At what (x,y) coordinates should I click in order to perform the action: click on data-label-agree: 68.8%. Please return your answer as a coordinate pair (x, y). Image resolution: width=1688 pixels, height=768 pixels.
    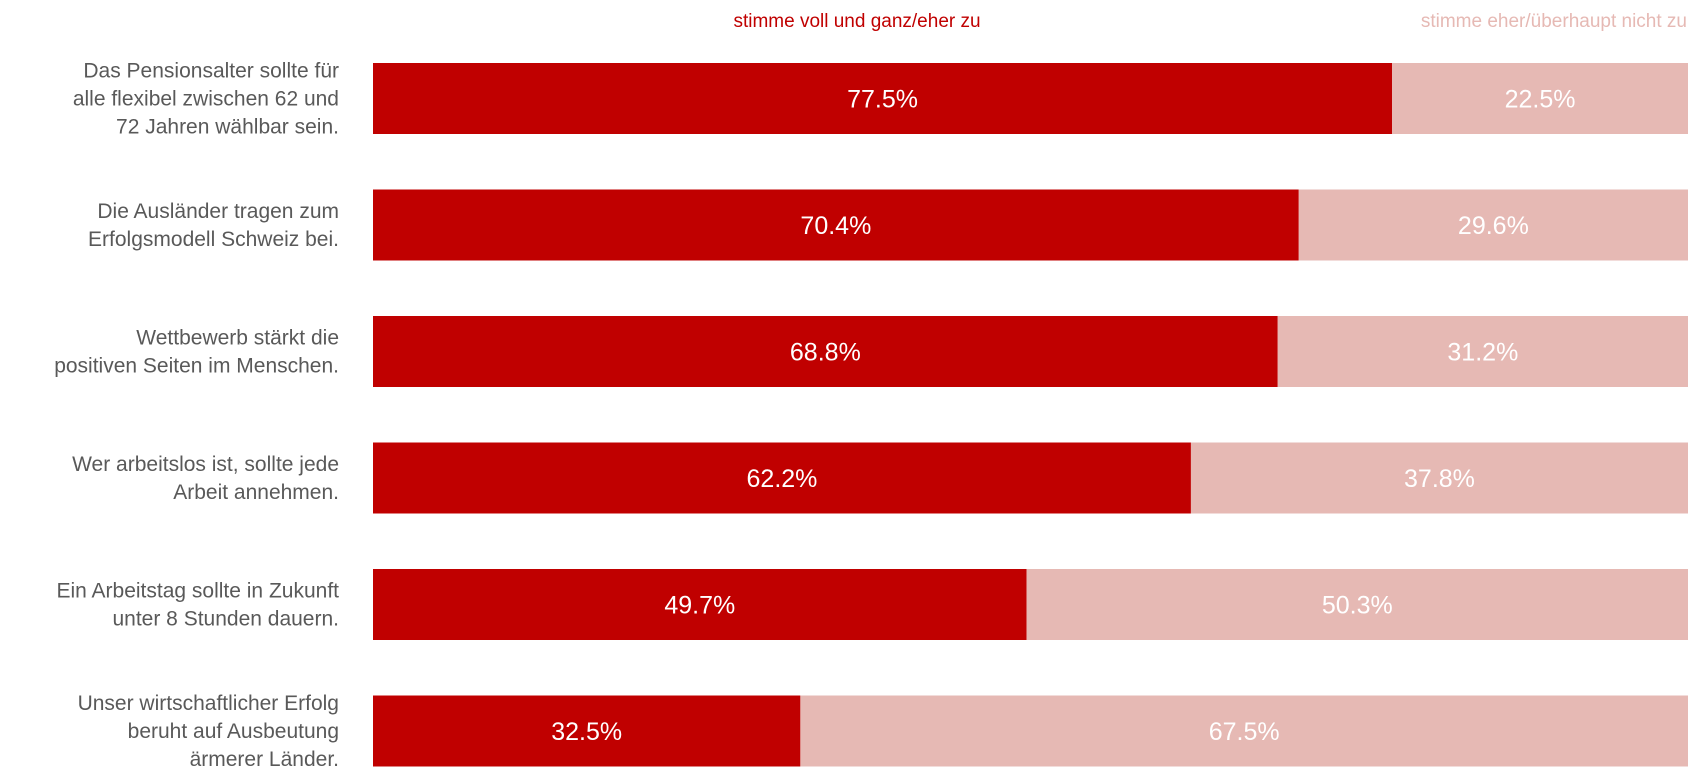
    Looking at the image, I should click on (825, 353).